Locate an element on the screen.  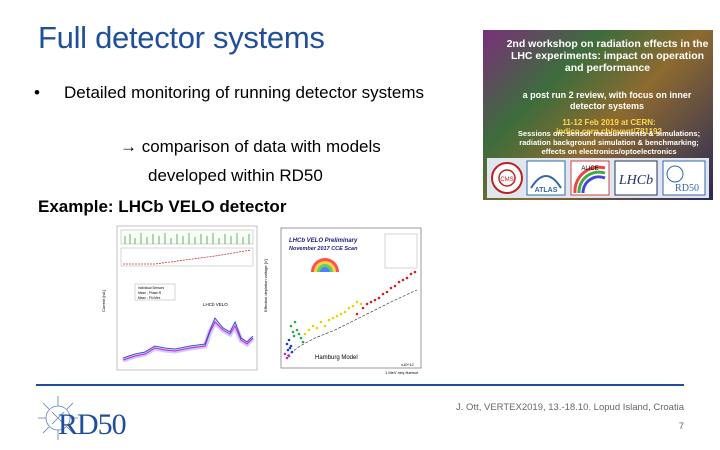
logo-atlas-label: ATLAS is located at coordinates (546, 190).